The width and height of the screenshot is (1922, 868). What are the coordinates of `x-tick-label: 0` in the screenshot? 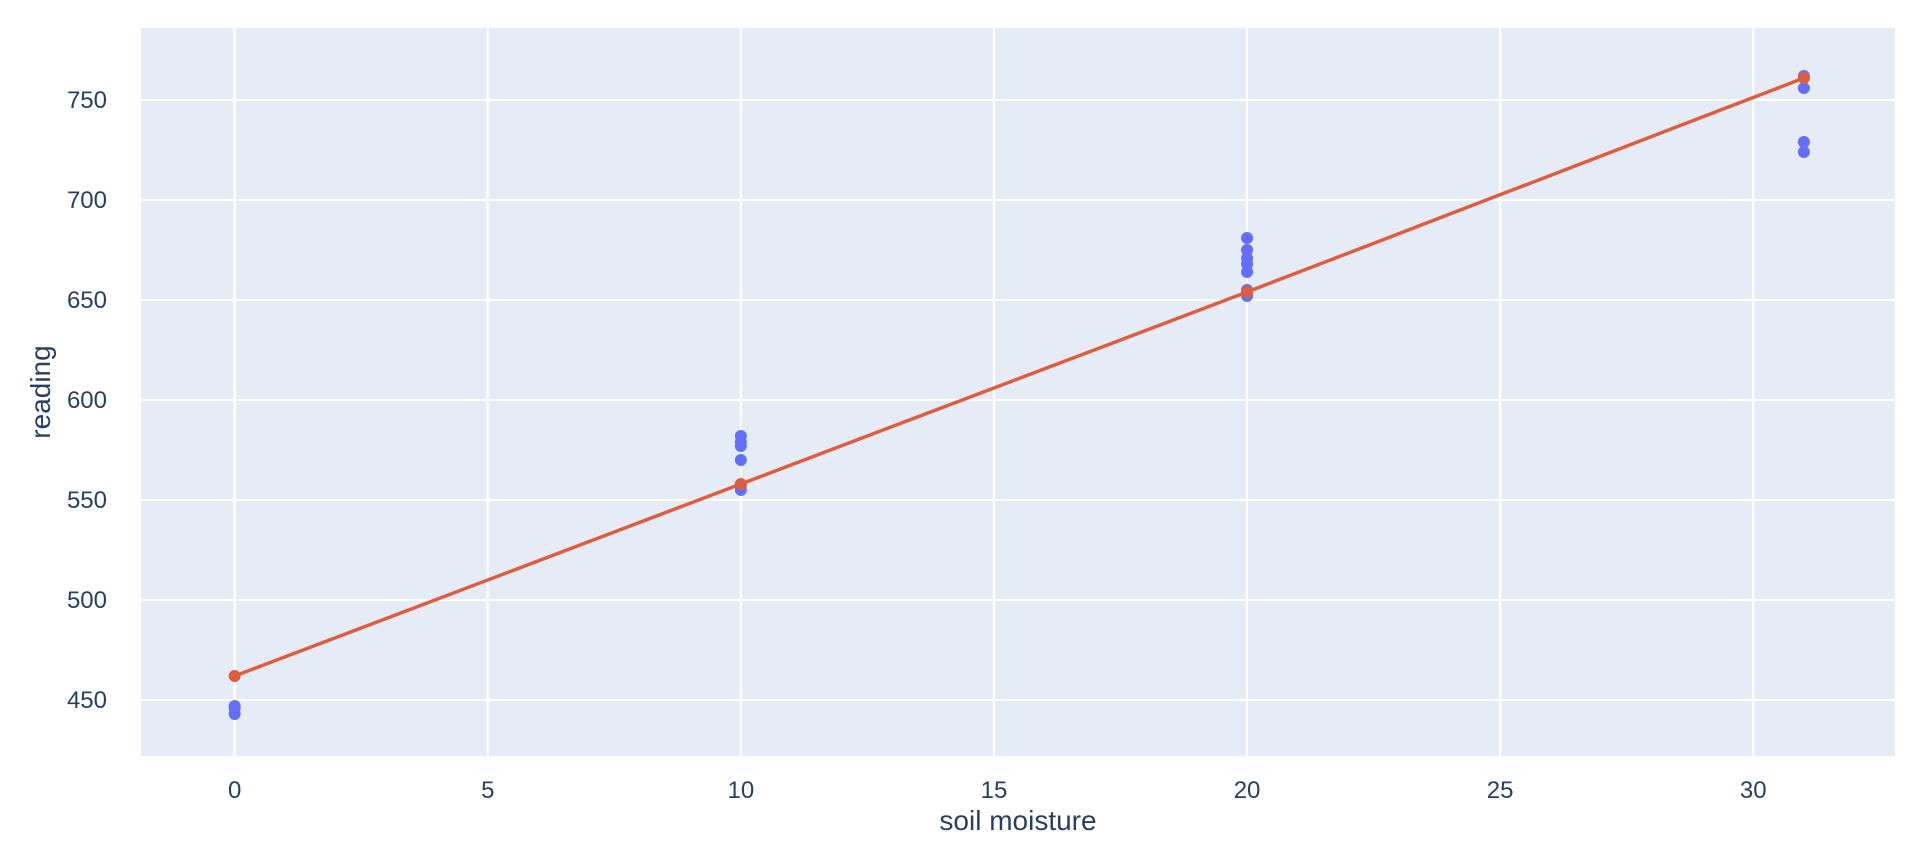 It's located at (234, 790).